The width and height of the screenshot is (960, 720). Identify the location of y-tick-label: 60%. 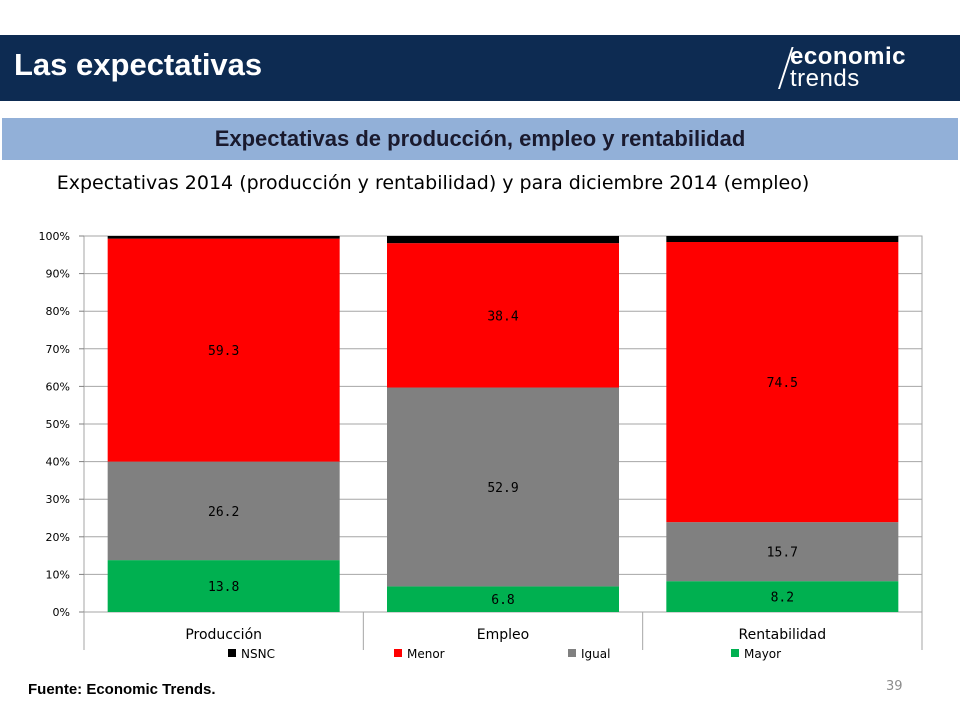
(58, 386).